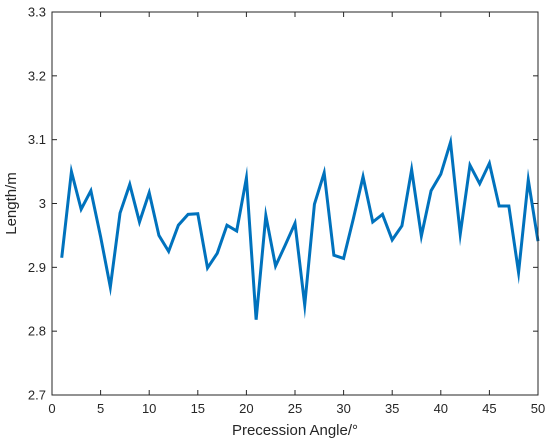 This screenshot has width=550, height=444. I want to click on x-tick-label: 5, so click(100, 408).